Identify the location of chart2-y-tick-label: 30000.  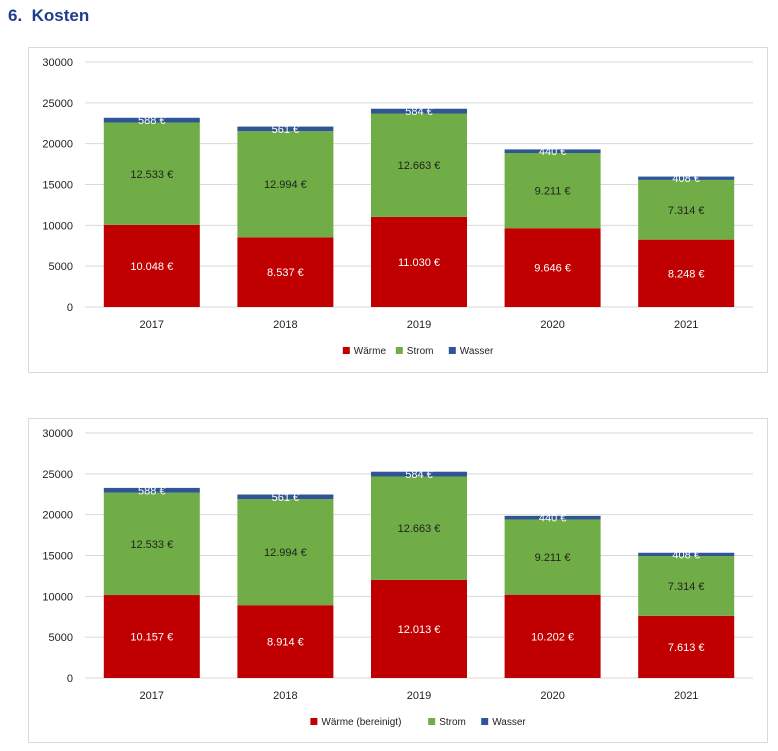
(57, 434).